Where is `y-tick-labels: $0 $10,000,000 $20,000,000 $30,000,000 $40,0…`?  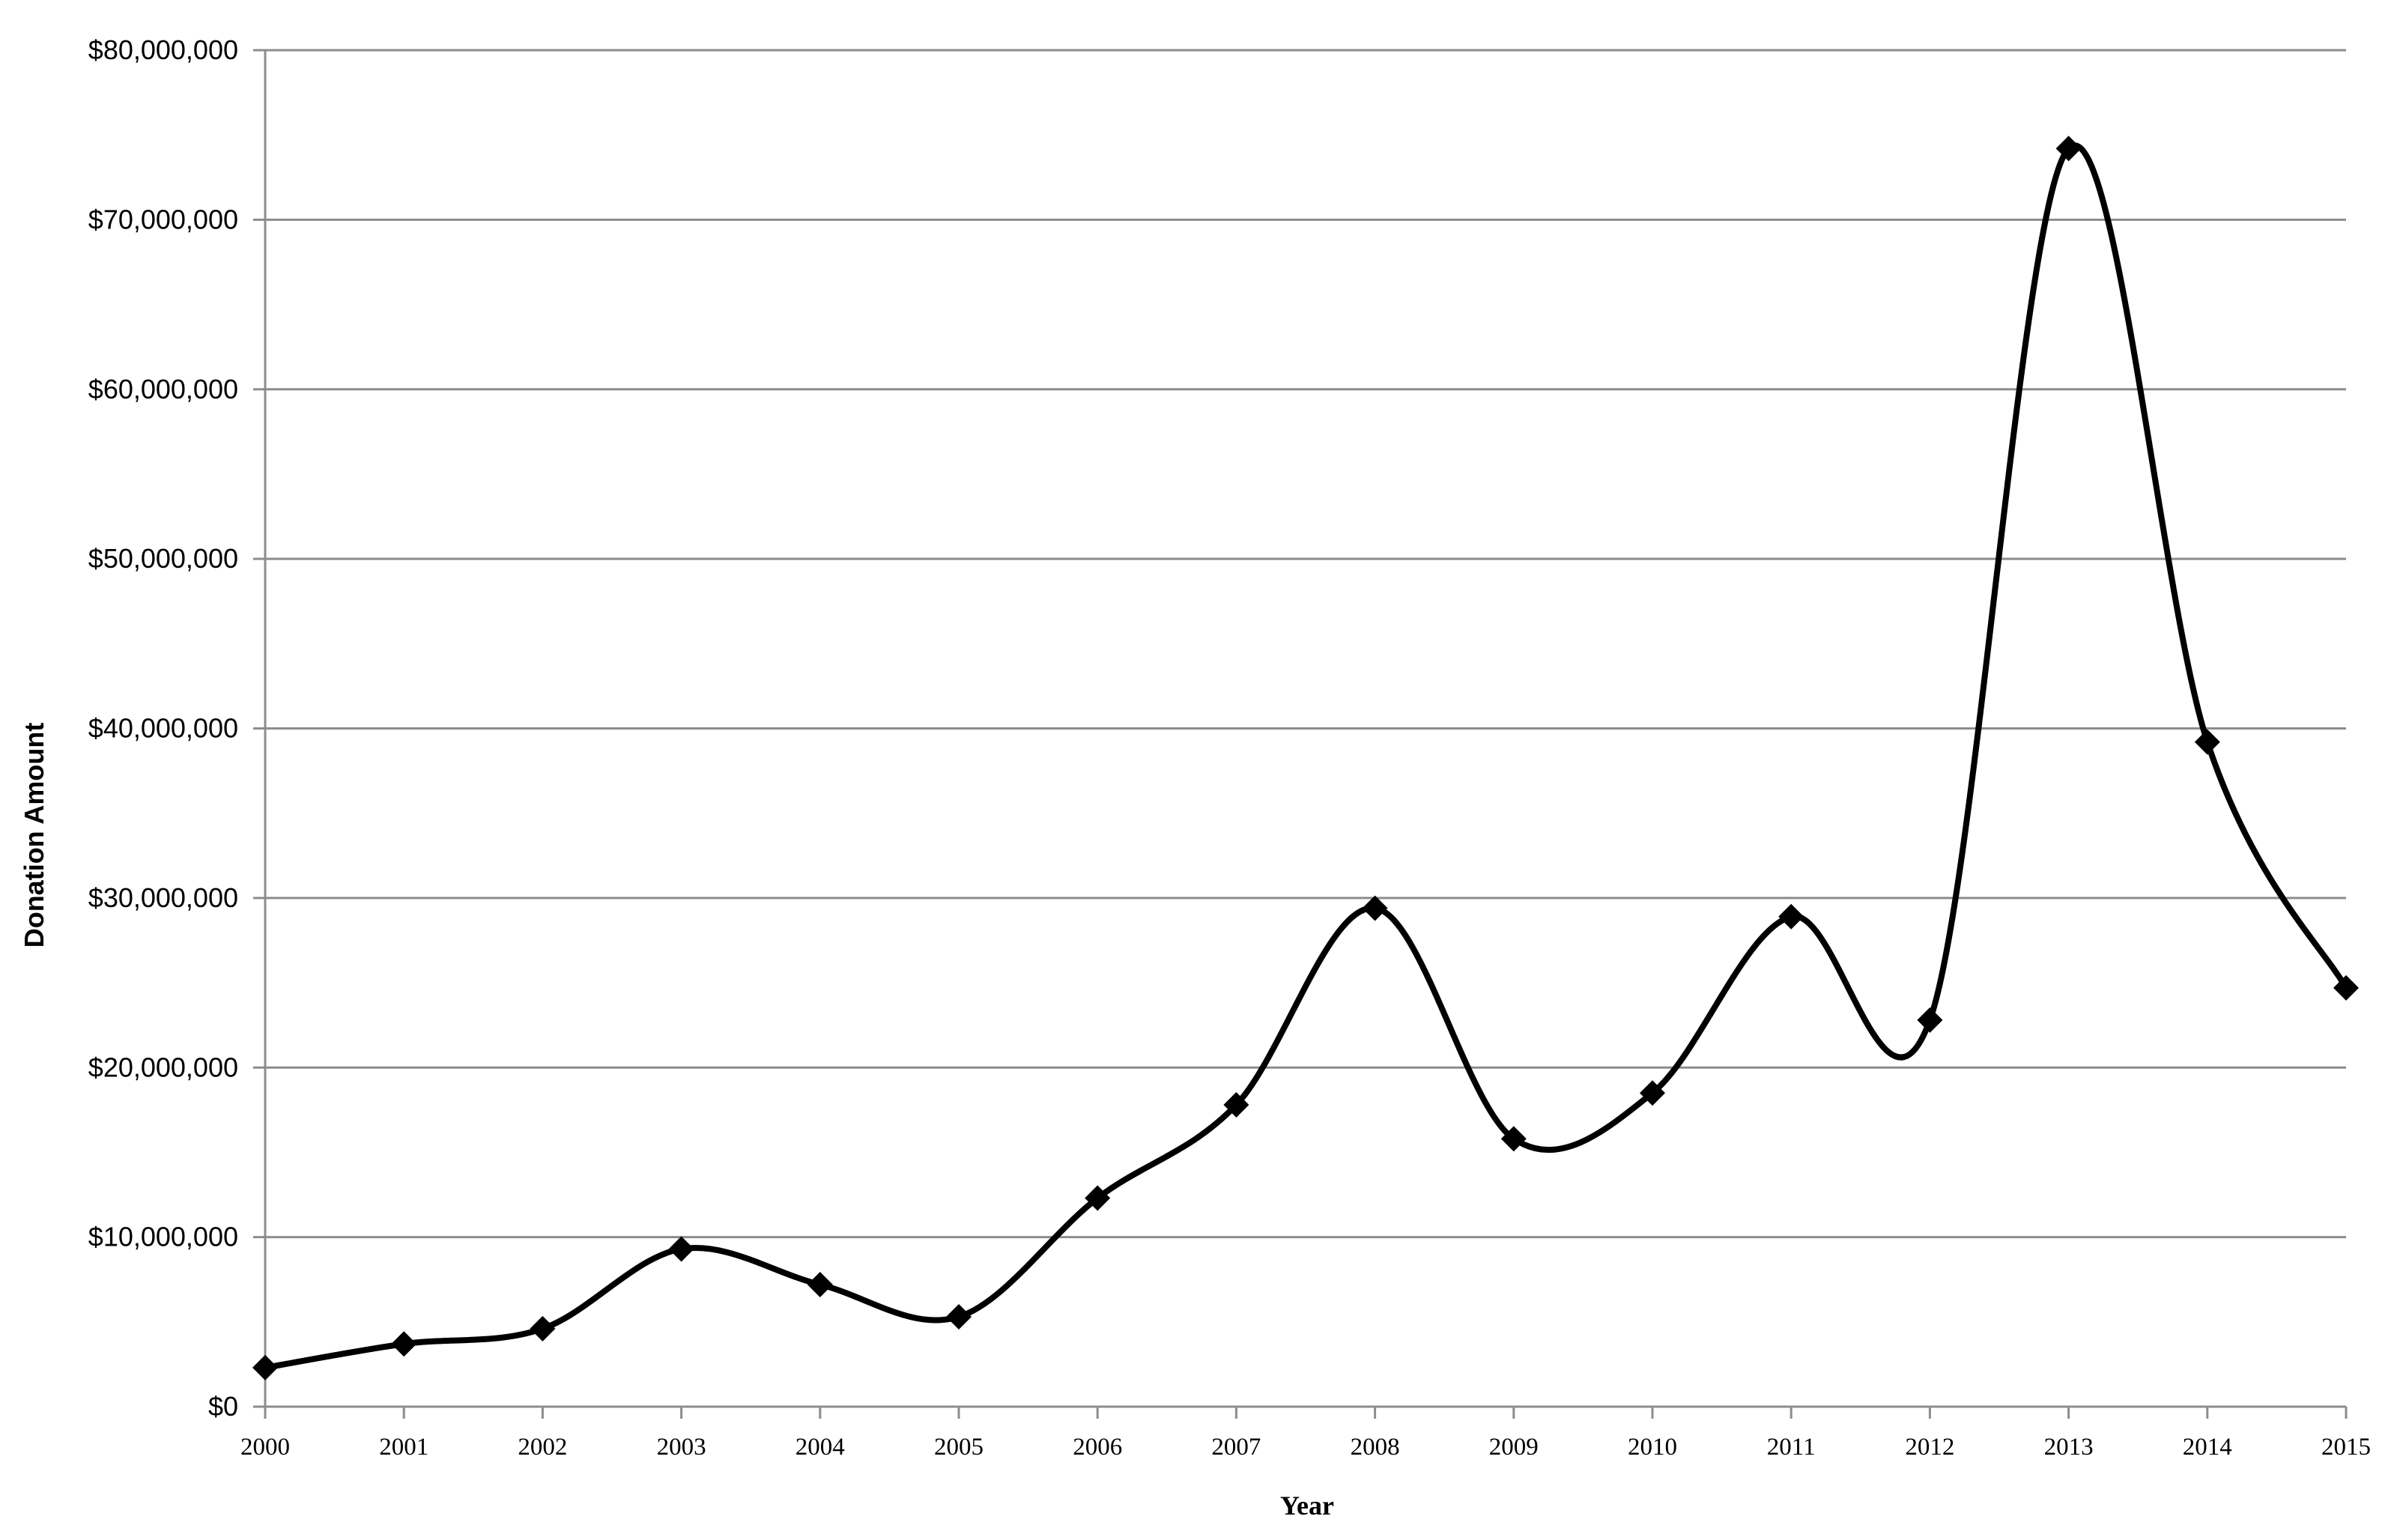
y-tick-labels: $0 $10,000,000 $20,000,000 $30,000,000 $40,0… is located at coordinates (163, 728).